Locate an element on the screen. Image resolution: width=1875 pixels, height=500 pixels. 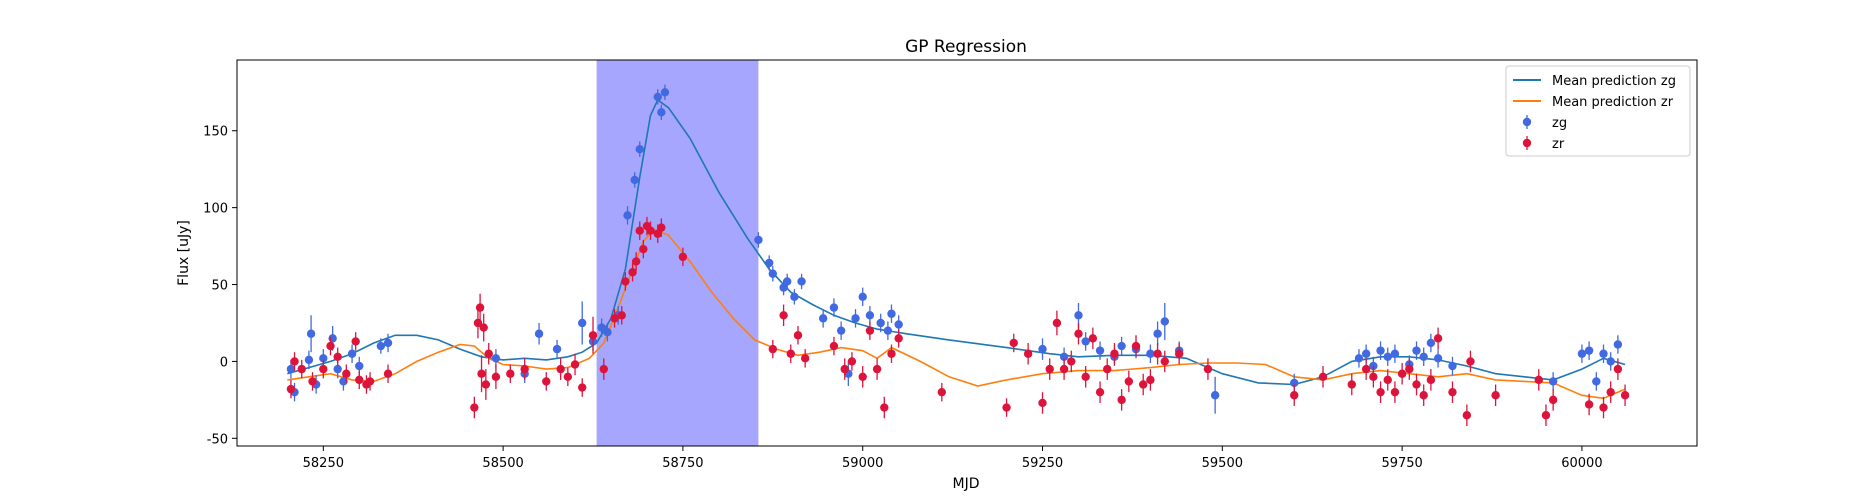
x-tick-label: 59750 is located at coordinates (1401, 463).